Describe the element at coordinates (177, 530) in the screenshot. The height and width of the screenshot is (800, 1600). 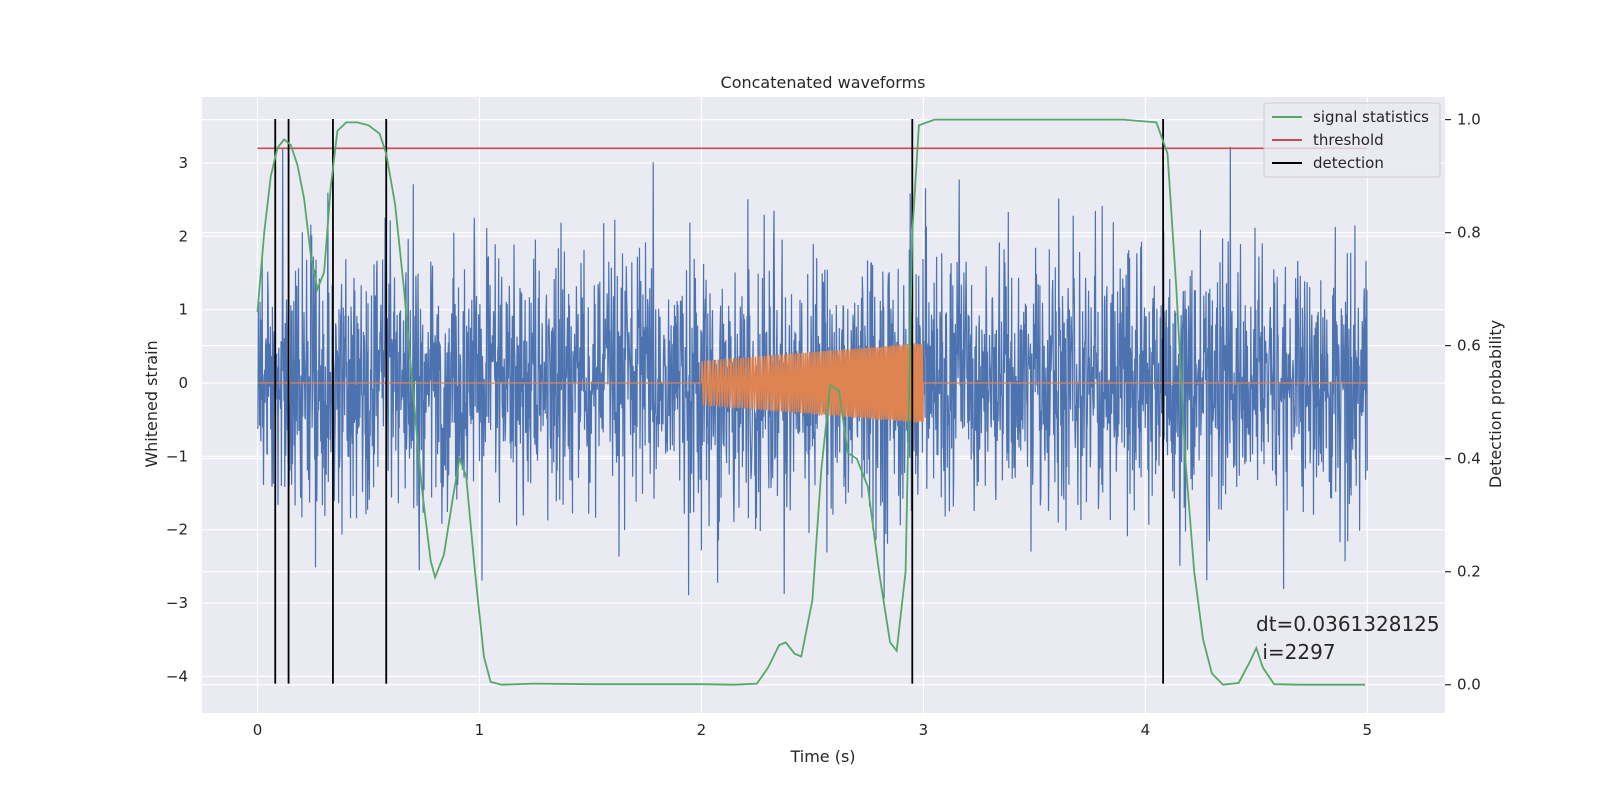
I see `y-tick-label-5: −2` at that location.